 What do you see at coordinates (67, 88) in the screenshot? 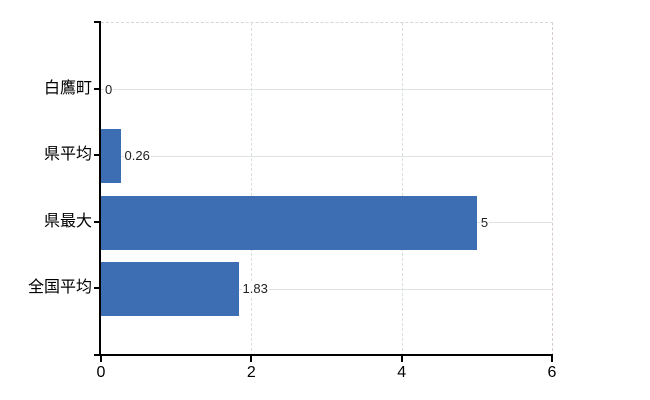
I see `category-label: 白鷹町` at bounding box center [67, 88].